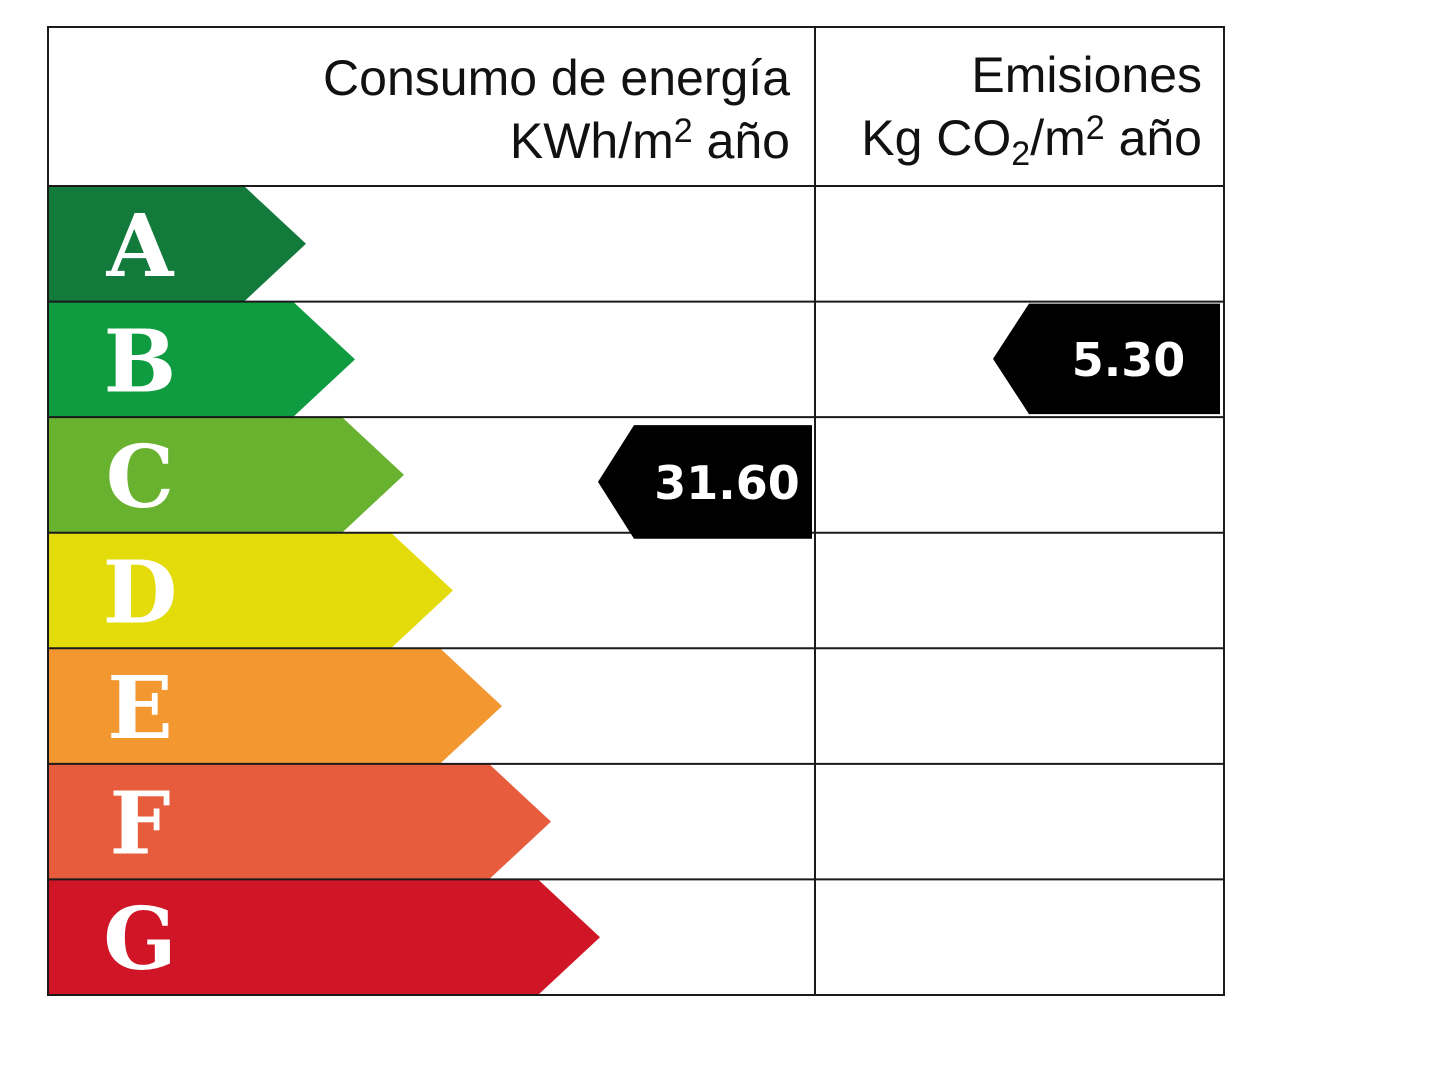  I want to click on energy-header-line2: KWh/m2 año, so click(650, 140).